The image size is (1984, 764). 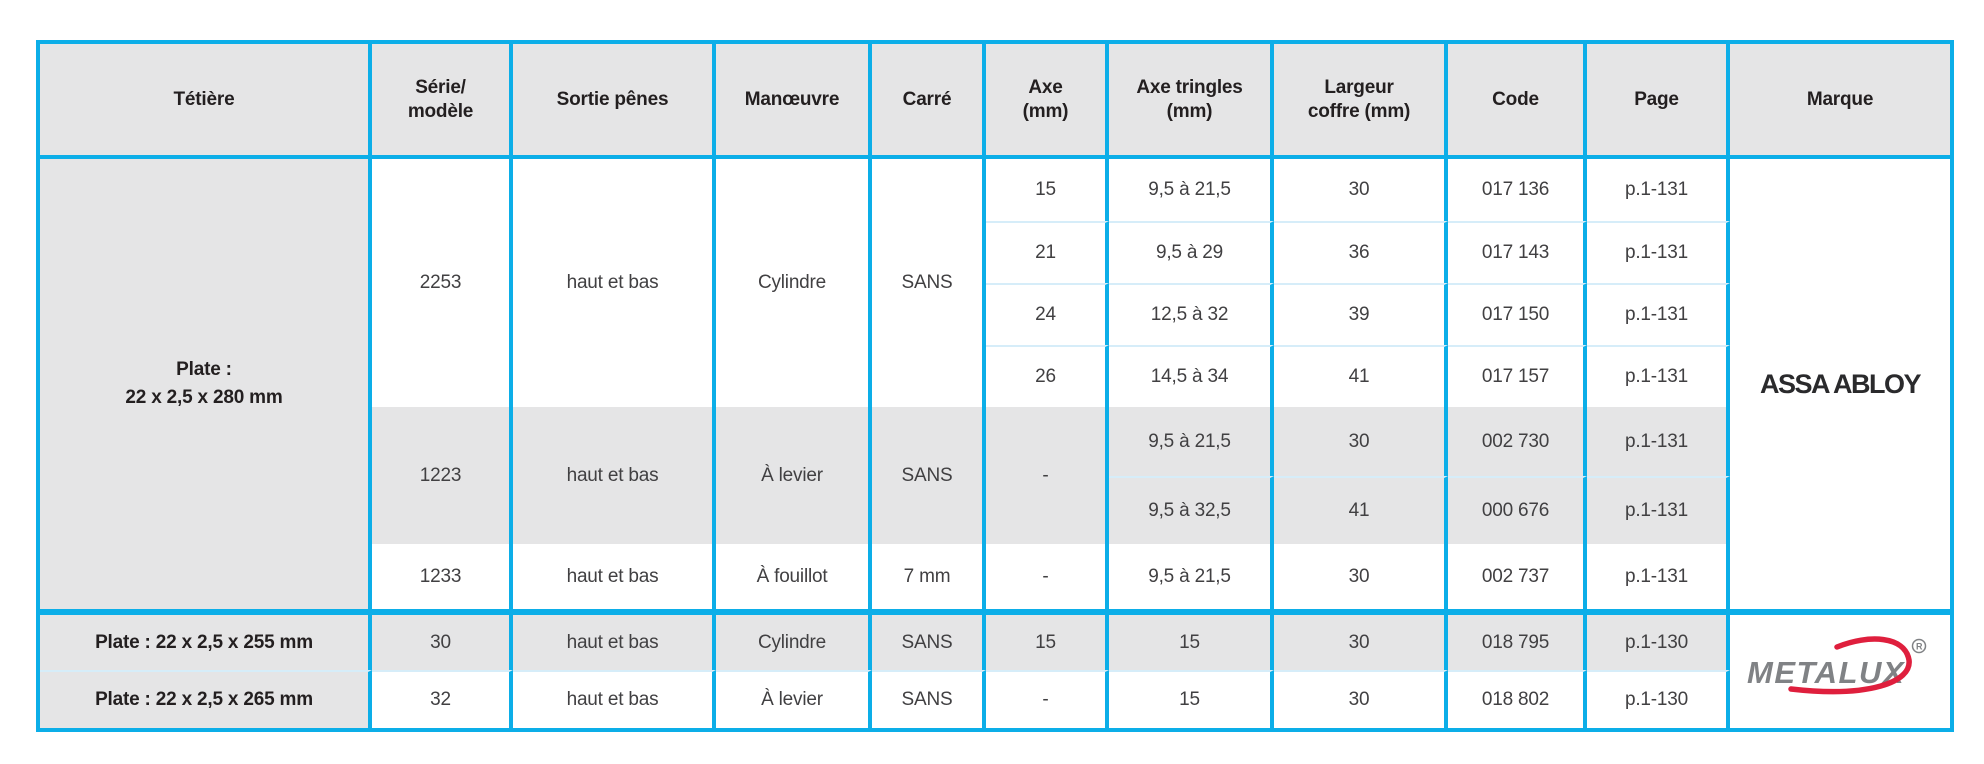 I want to click on cell-manoeuvre-1233: À fouillot, so click(x=794, y=576).